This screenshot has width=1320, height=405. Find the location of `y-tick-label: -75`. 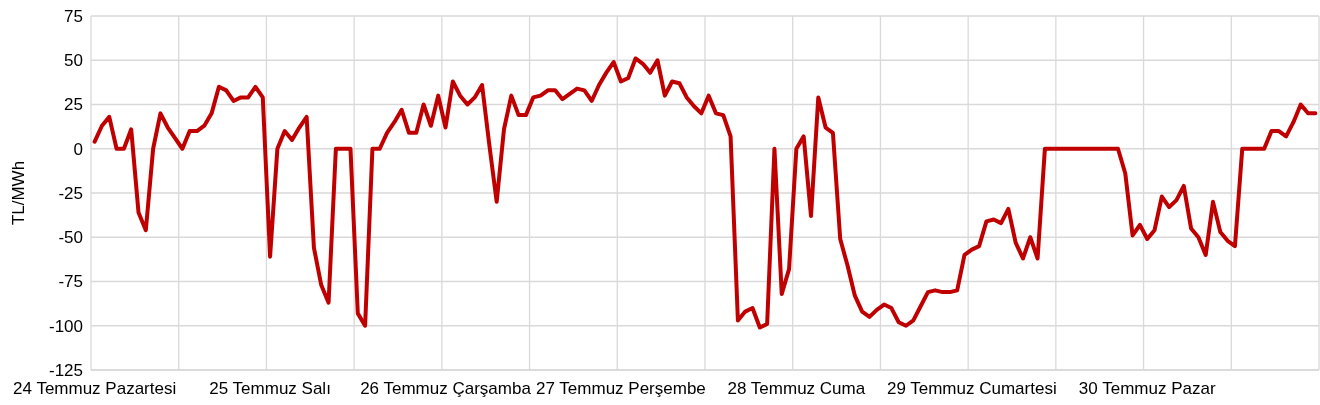

y-tick-label: -75 is located at coordinates (70, 282).